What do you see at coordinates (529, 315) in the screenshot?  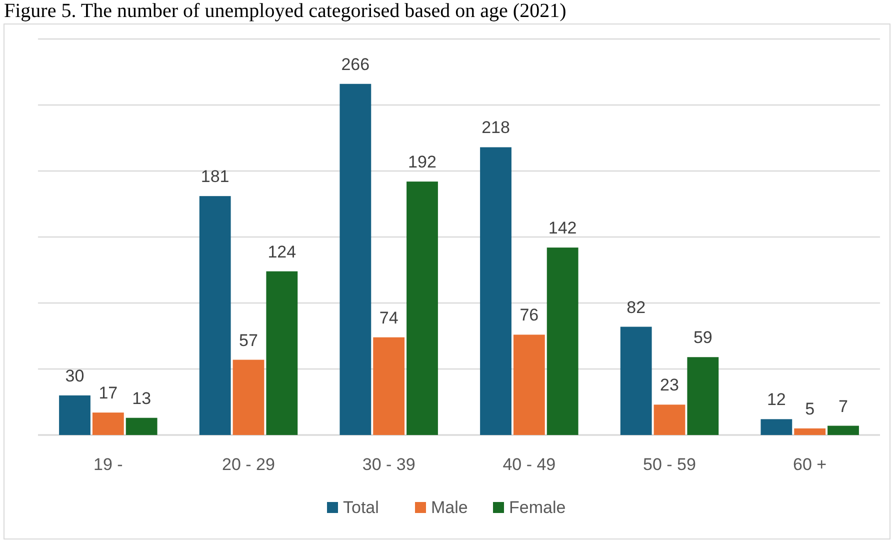 I see `data-label: 76` at bounding box center [529, 315].